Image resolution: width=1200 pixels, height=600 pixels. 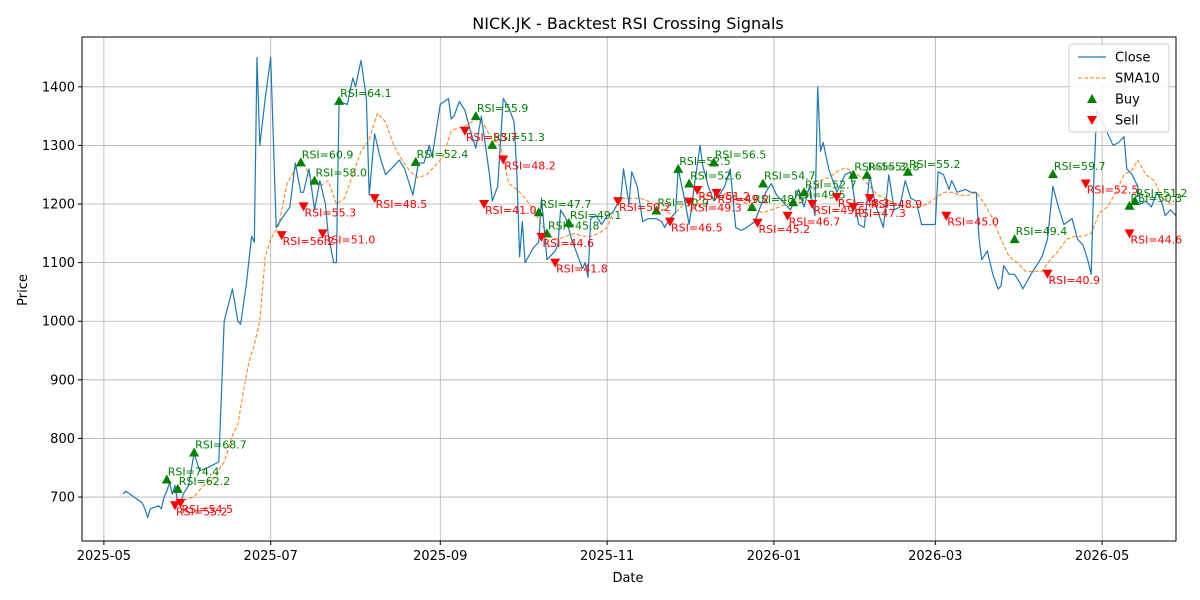 I want to click on buy-rsi-label: RSI=49.4, so click(x=1042, y=231).